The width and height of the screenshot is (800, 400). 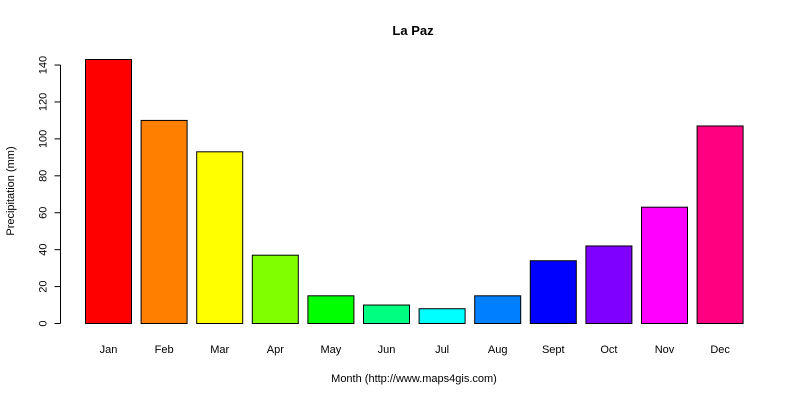 I want to click on x-tick-label: Jan, so click(x=109, y=350).